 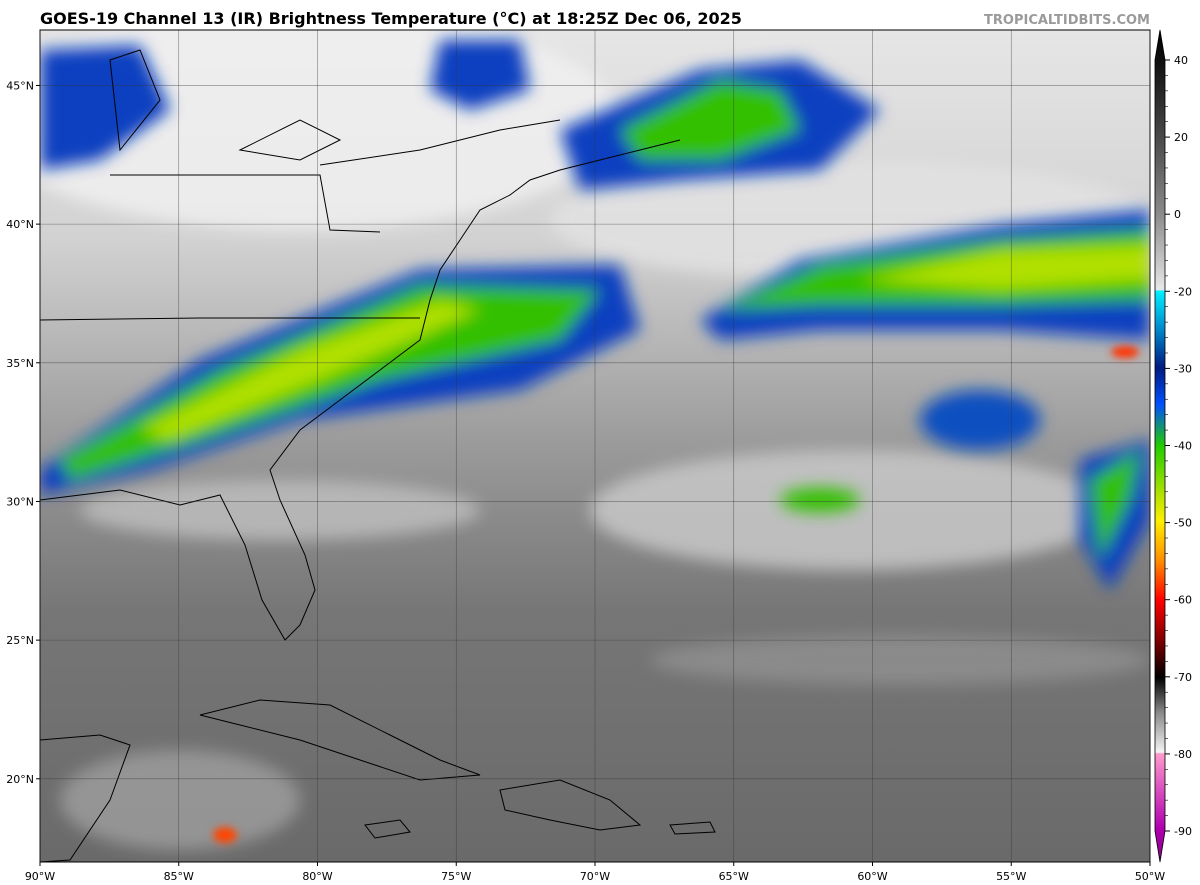 What do you see at coordinates (20, 224) in the screenshot?
I see `y-tick-label: 40°N` at bounding box center [20, 224].